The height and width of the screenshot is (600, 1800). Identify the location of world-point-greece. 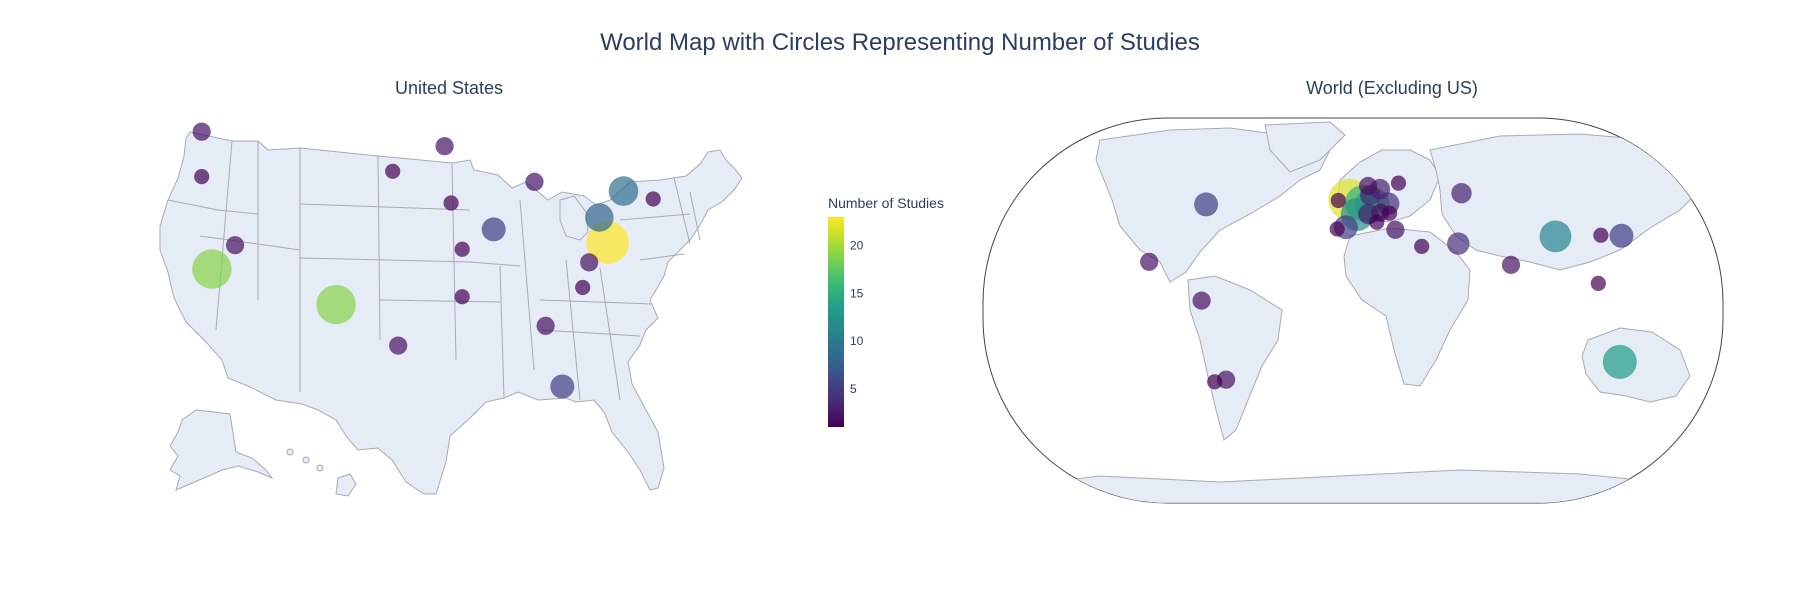
(1395, 229).